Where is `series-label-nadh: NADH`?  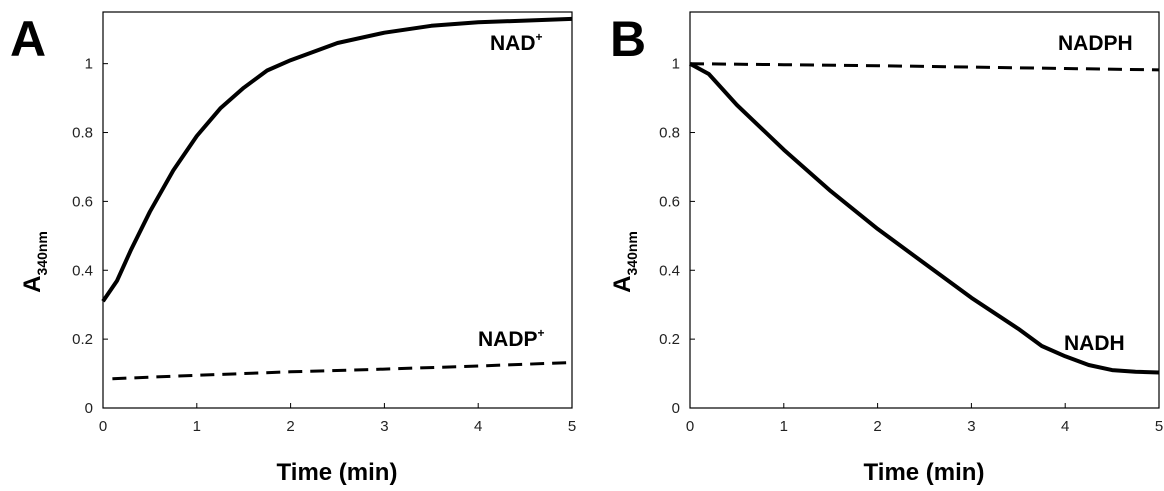
series-label-nadh: NADH is located at coordinates (1094, 343).